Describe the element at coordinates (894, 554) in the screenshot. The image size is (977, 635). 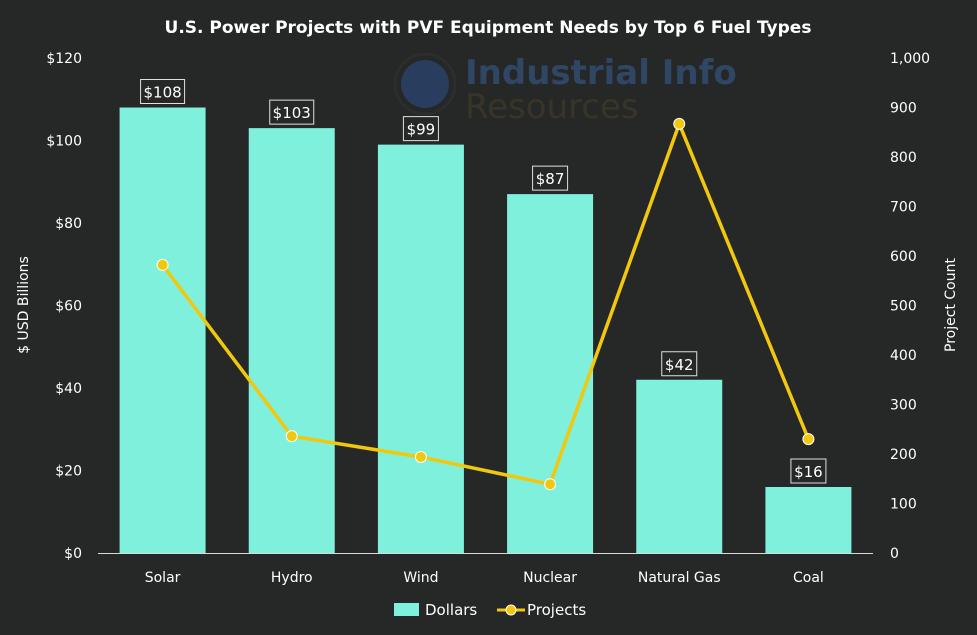
I see `y2-tick-label: 0` at that location.